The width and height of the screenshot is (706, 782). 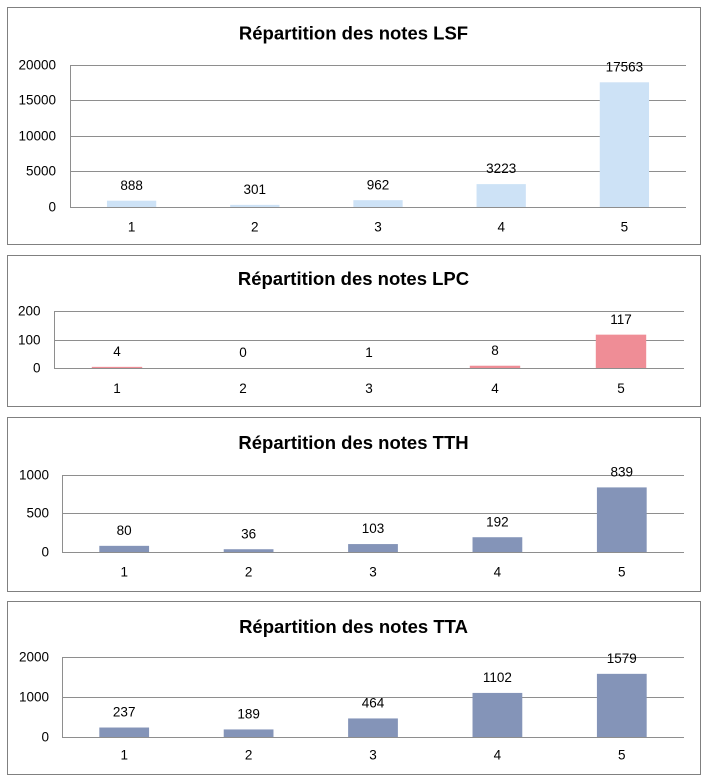 What do you see at coordinates (248, 533) in the screenshot?
I see `svg-text: 36` at bounding box center [248, 533].